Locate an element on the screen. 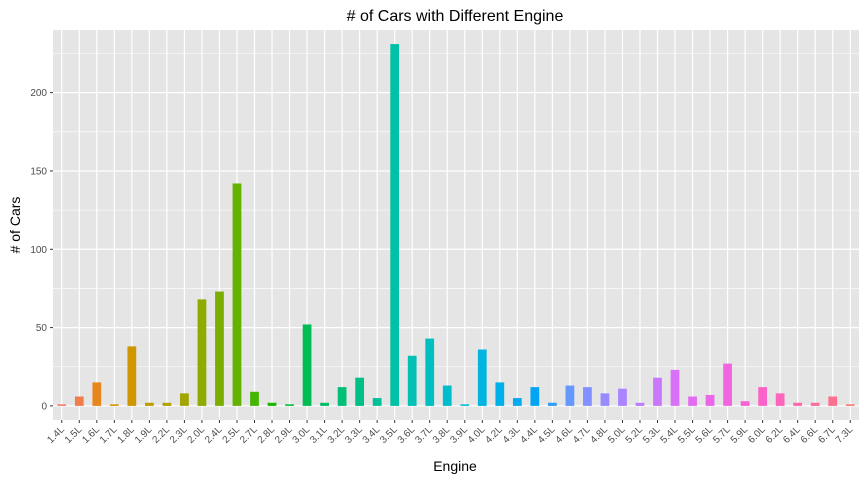 This screenshot has height=480, width=864. x-tick-label: 1.7L is located at coordinates (109, 435).